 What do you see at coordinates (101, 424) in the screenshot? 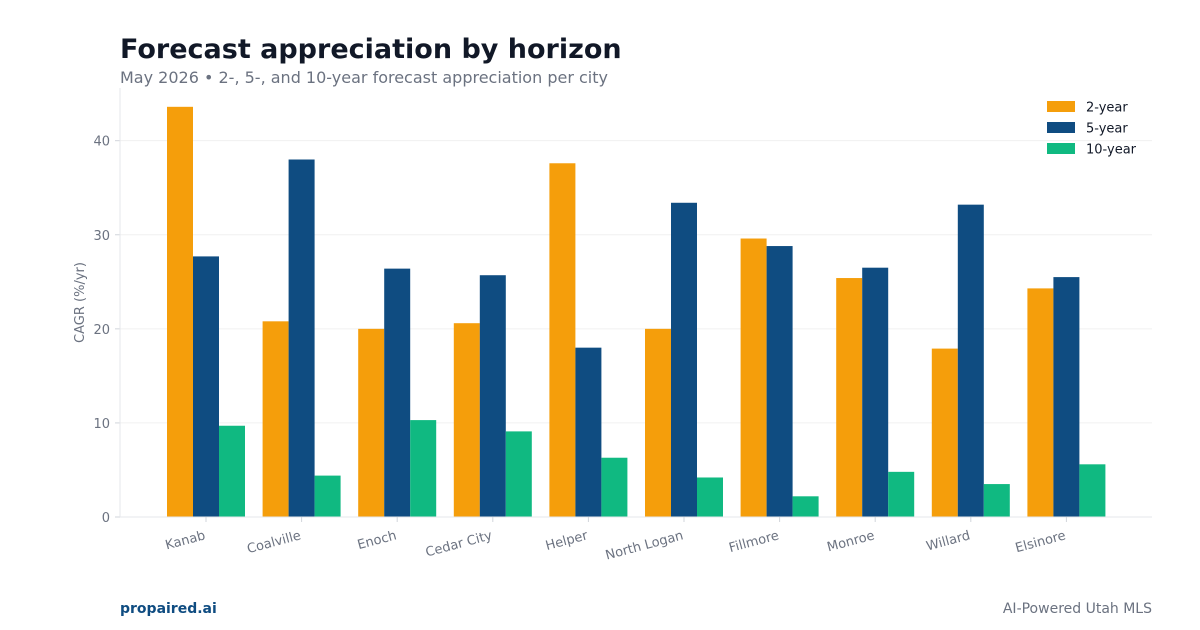
I see `y-tick-label: 10` at bounding box center [101, 424].